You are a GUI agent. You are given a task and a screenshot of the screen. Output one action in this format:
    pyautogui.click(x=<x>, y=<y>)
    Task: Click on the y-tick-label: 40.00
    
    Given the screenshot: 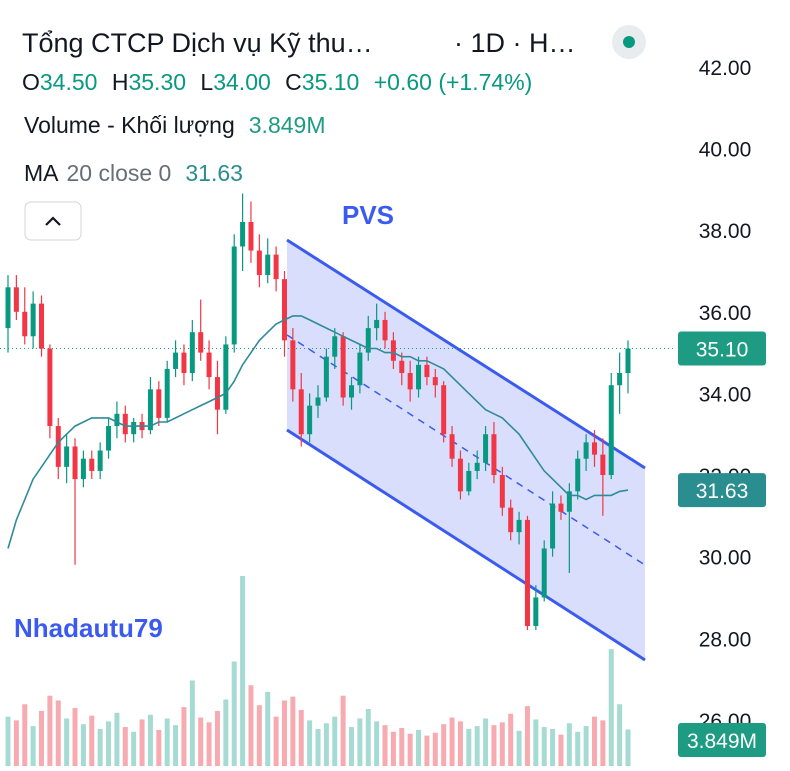 What is the action you would take?
    pyautogui.click(x=725, y=150)
    